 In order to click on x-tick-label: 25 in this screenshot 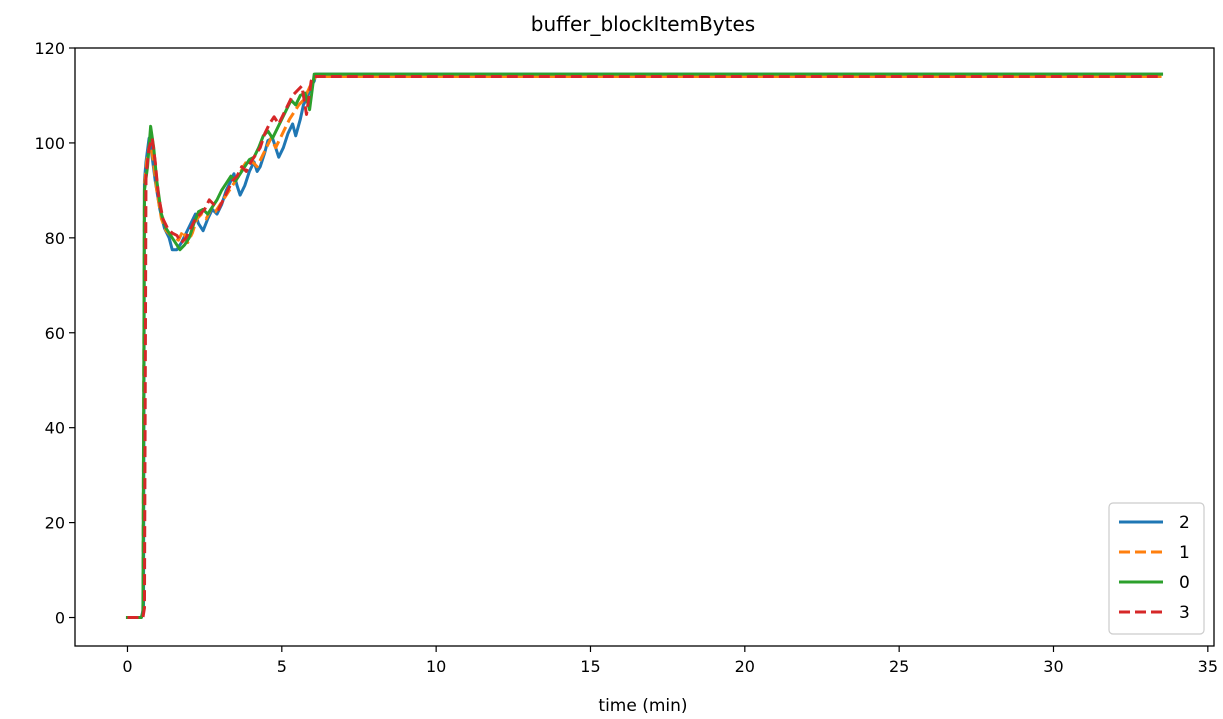, I will do `click(899, 666)`.